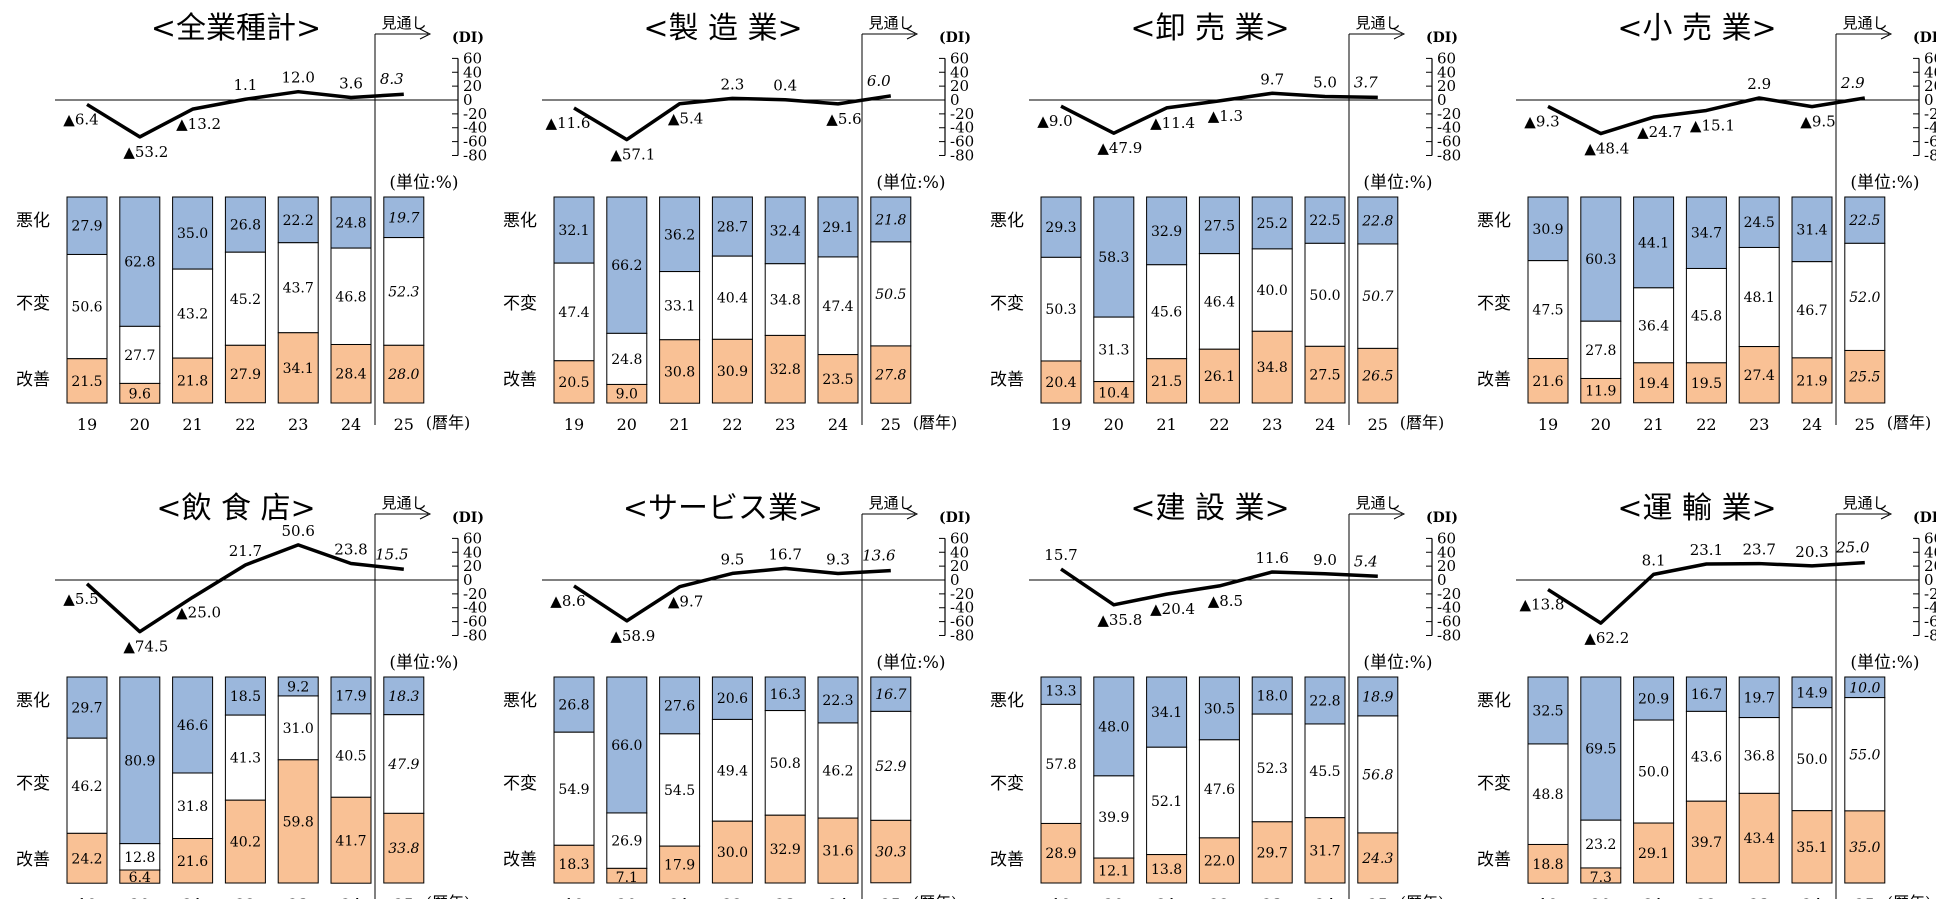  What do you see at coordinates (891, 424) in the screenshot?
I see `x-tick-label: 25` at bounding box center [891, 424].